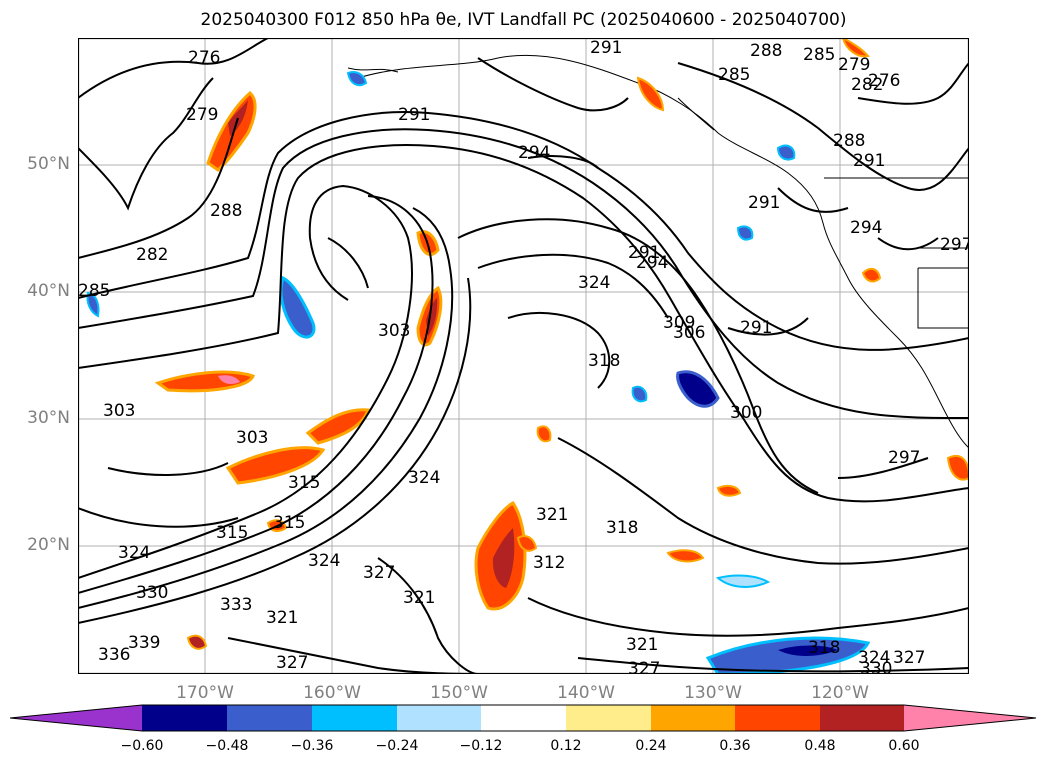 The image size is (1047, 767). I want to click on lon-label-130w: 130°W, so click(713, 693).